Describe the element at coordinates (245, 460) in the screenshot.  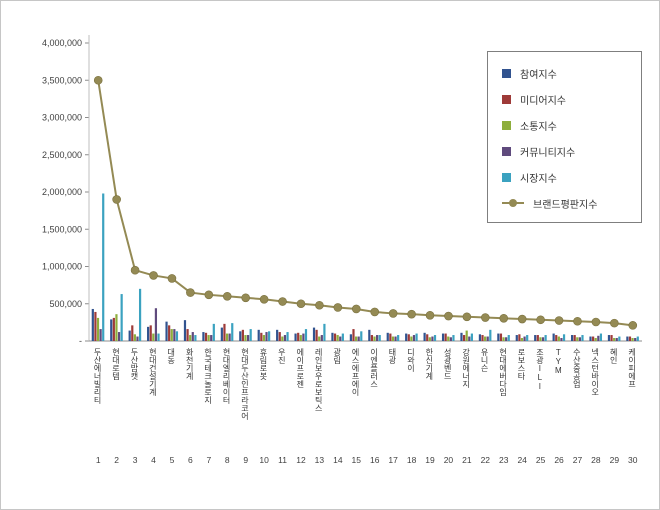
I see `rank-label: 9` at that location.